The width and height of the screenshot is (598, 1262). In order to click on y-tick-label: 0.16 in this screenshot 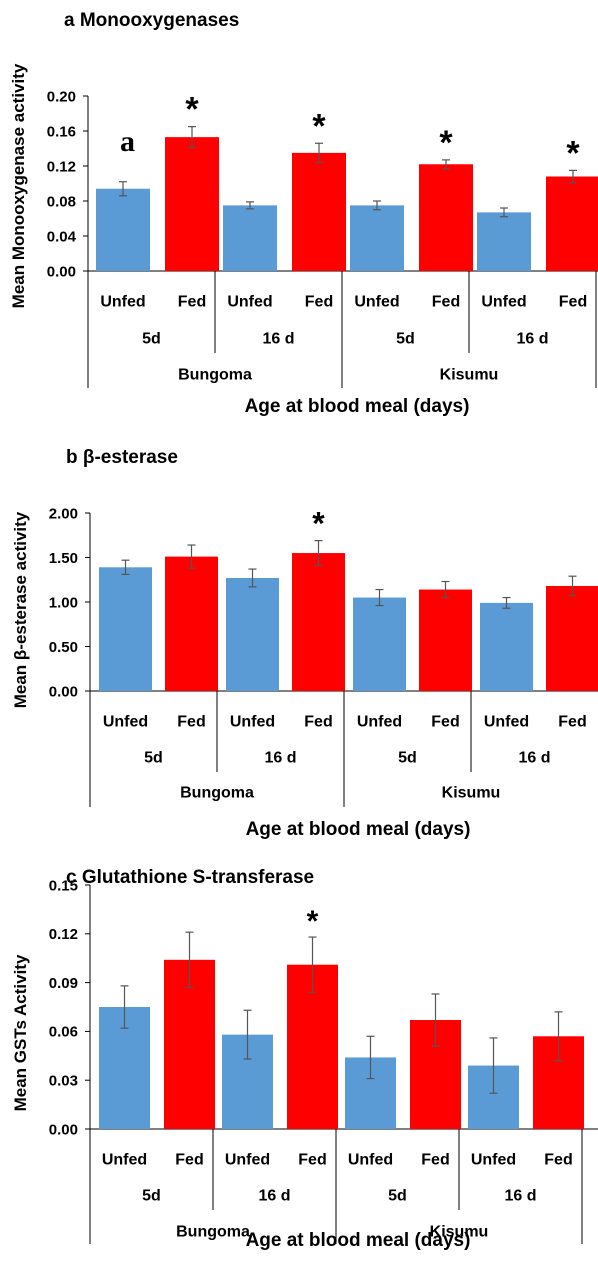, I will do `click(61, 131)`.